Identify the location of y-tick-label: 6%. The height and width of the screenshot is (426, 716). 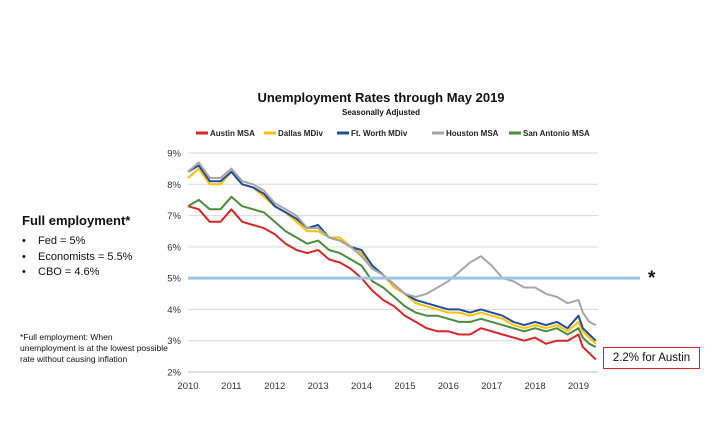
(174, 247).